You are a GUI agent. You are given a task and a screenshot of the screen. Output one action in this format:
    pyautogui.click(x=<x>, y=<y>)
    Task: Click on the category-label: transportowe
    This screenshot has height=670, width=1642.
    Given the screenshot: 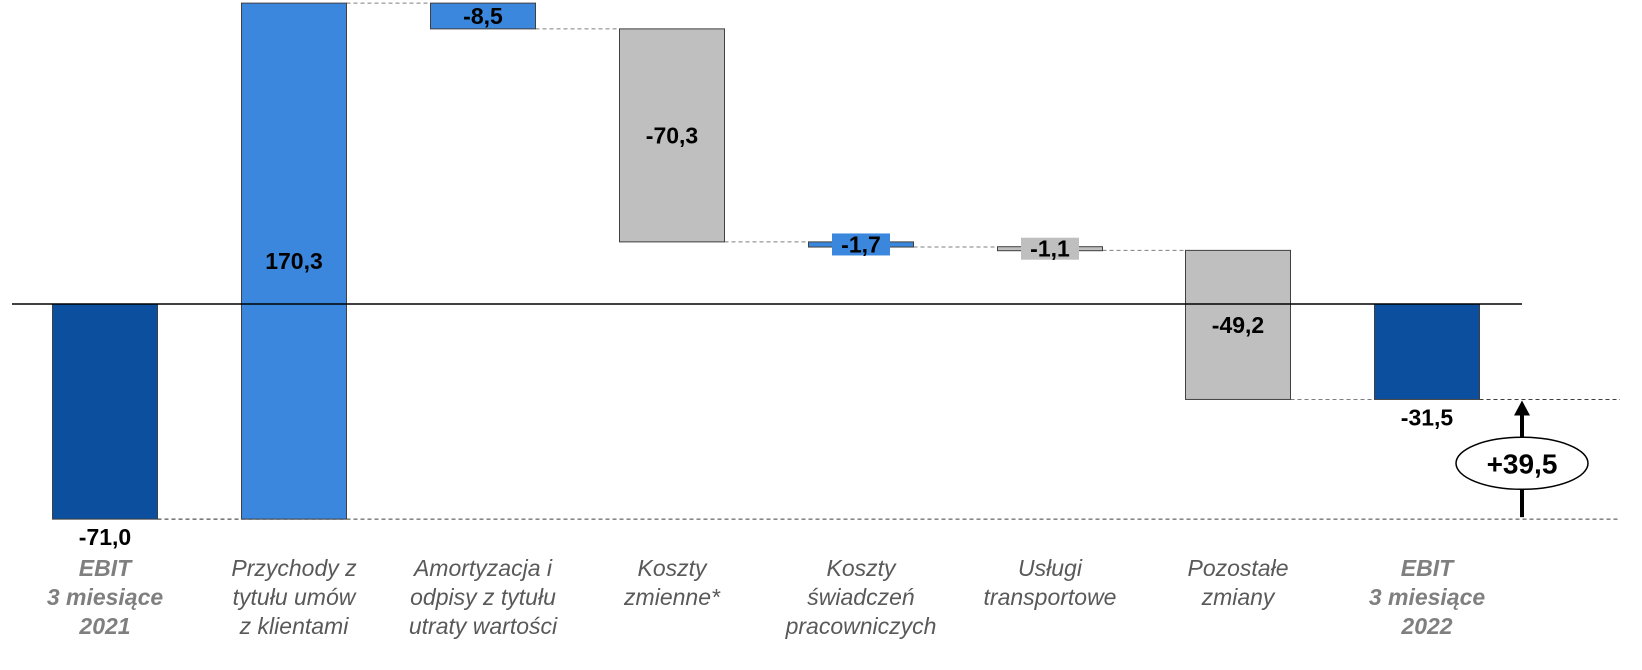 What is the action you would take?
    pyautogui.click(x=1050, y=597)
    